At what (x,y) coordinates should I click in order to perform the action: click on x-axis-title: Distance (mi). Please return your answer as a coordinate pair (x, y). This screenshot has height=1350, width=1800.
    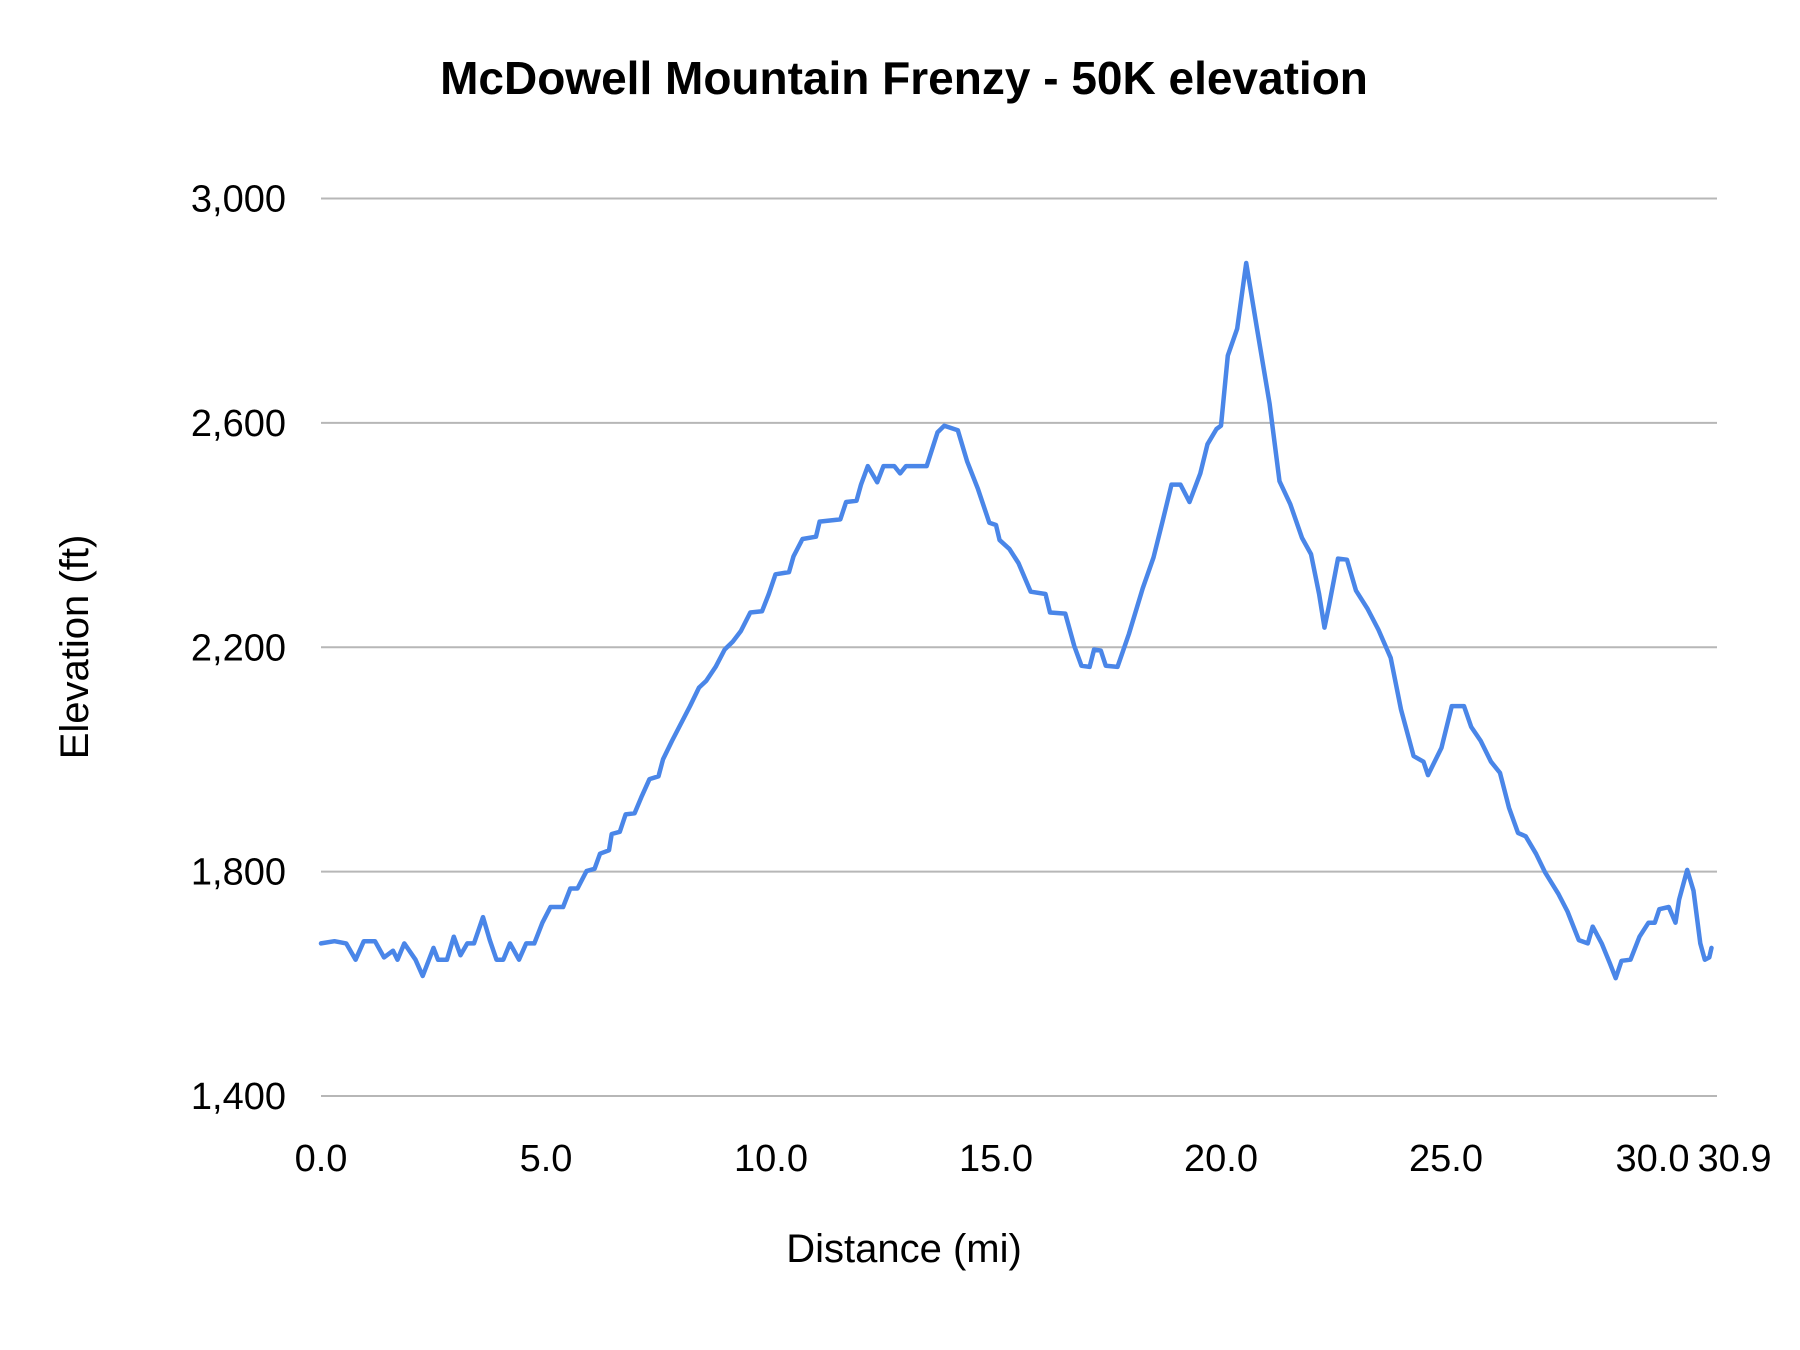
    Looking at the image, I should click on (904, 1249).